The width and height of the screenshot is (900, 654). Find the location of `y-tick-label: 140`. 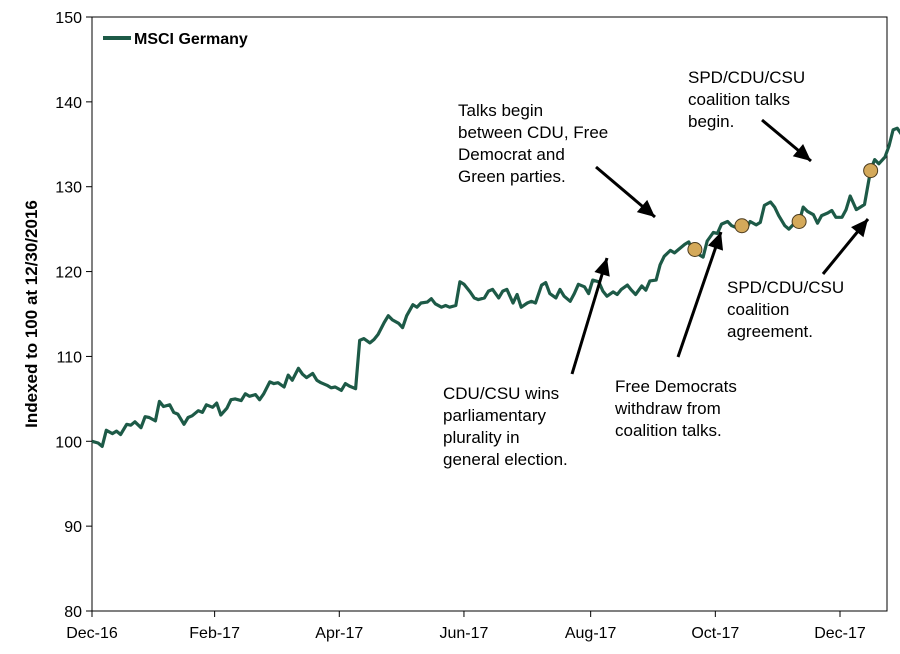

y-tick-label: 140 is located at coordinates (68, 103).